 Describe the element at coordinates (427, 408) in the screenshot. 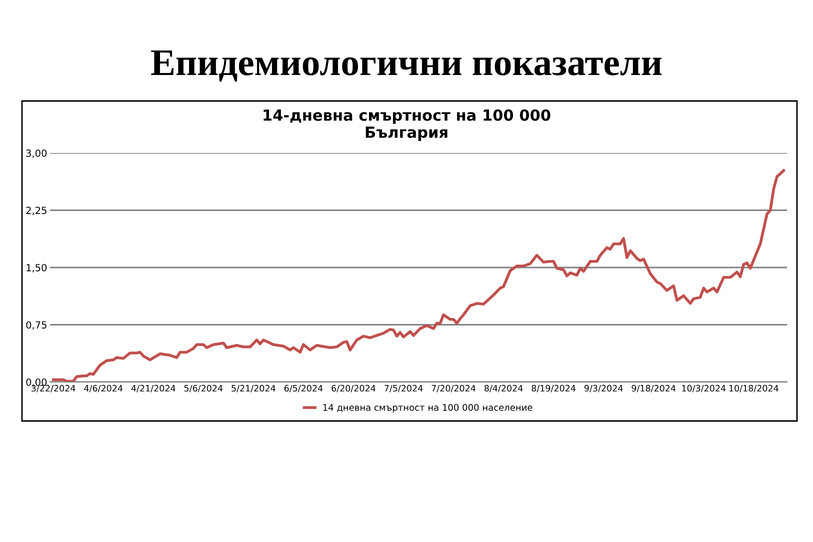

I see `legend-label: 14 дневна смъртност на 100 000 население` at that location.